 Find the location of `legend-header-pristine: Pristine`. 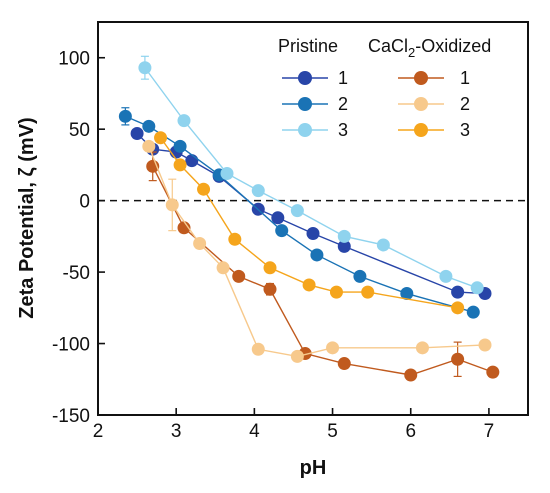

legend-header-pristine: Pristine is located at coordinates (308, 46).